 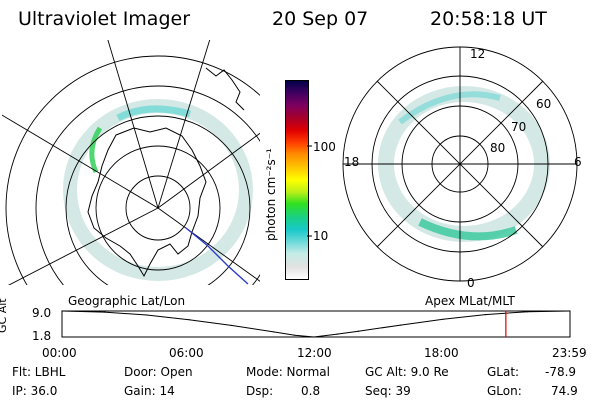 I want to click on status-mode: Mode: Normal, so click(x=288, y=372).